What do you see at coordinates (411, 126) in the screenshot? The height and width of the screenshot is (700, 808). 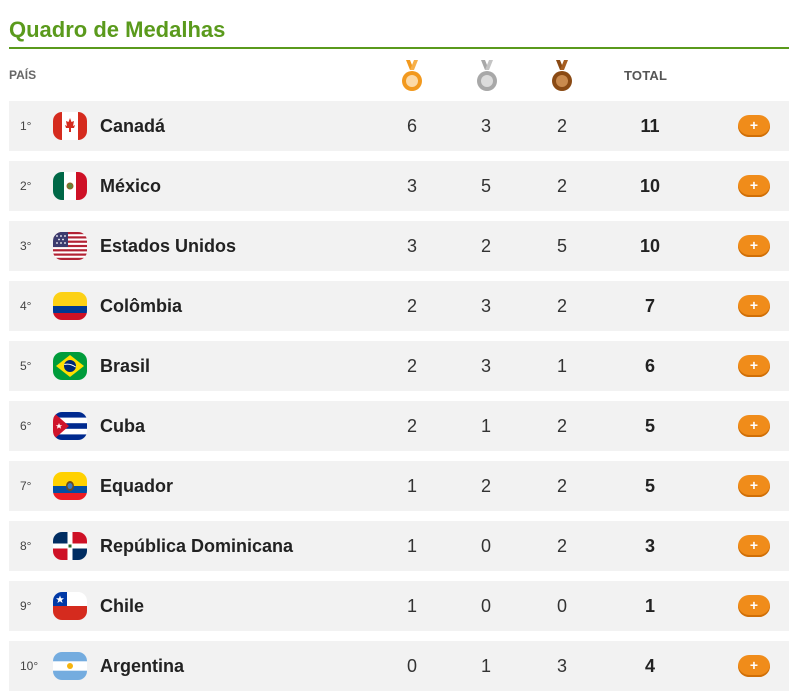 I see `gold-count: 6` at bounding box center [411, 126].